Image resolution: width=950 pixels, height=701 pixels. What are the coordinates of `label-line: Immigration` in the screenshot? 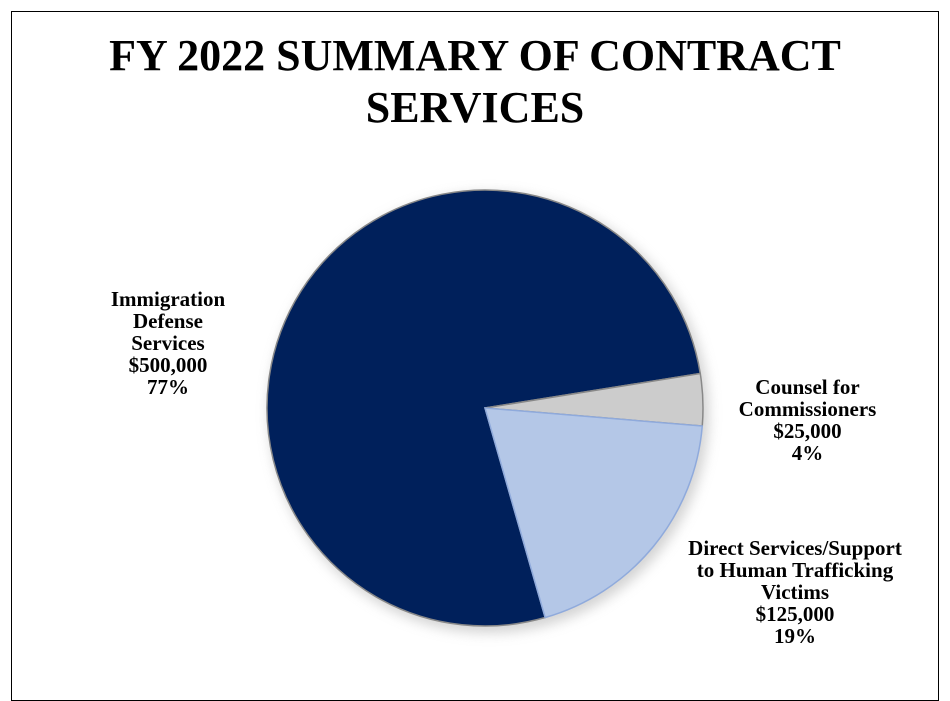 It's located at (168, 299).